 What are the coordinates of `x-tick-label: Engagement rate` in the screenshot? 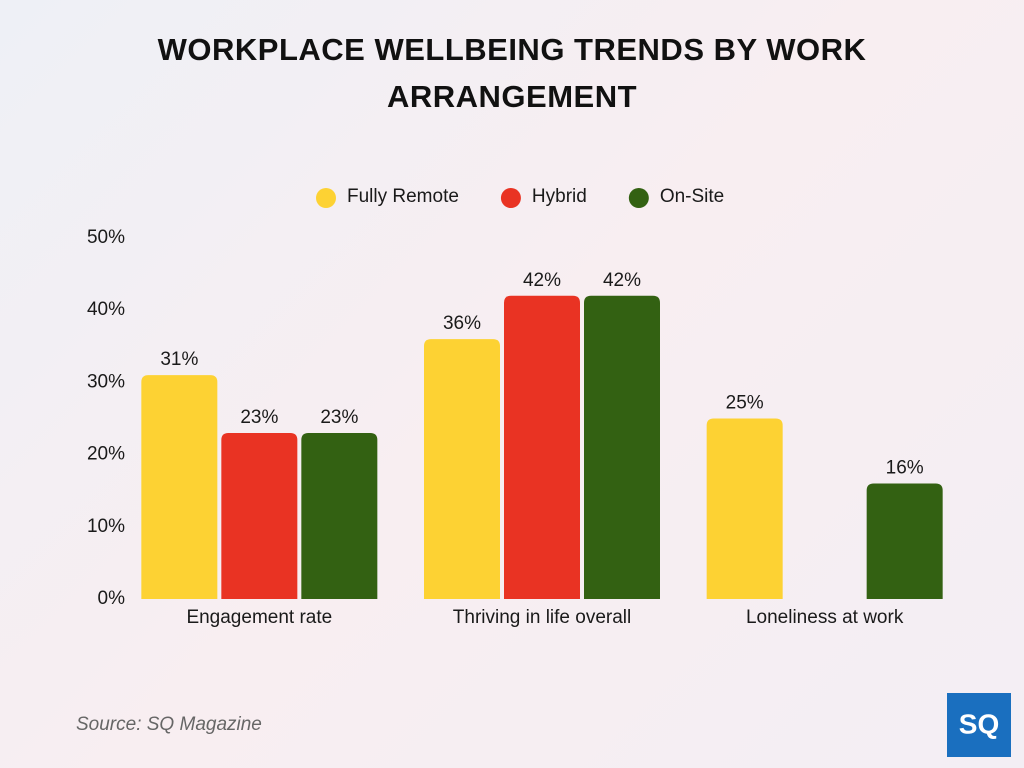 It's located at (259, 617).